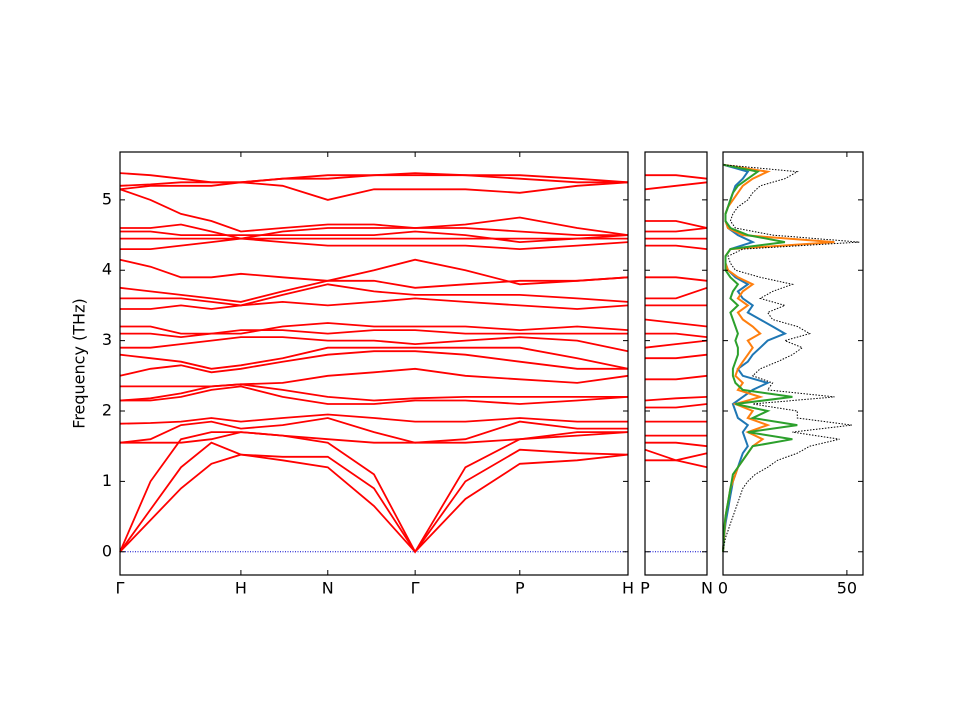  Describe the element at coordinates (107, 550) in the screenshot. I see `y-tick-label: 0` at that location.